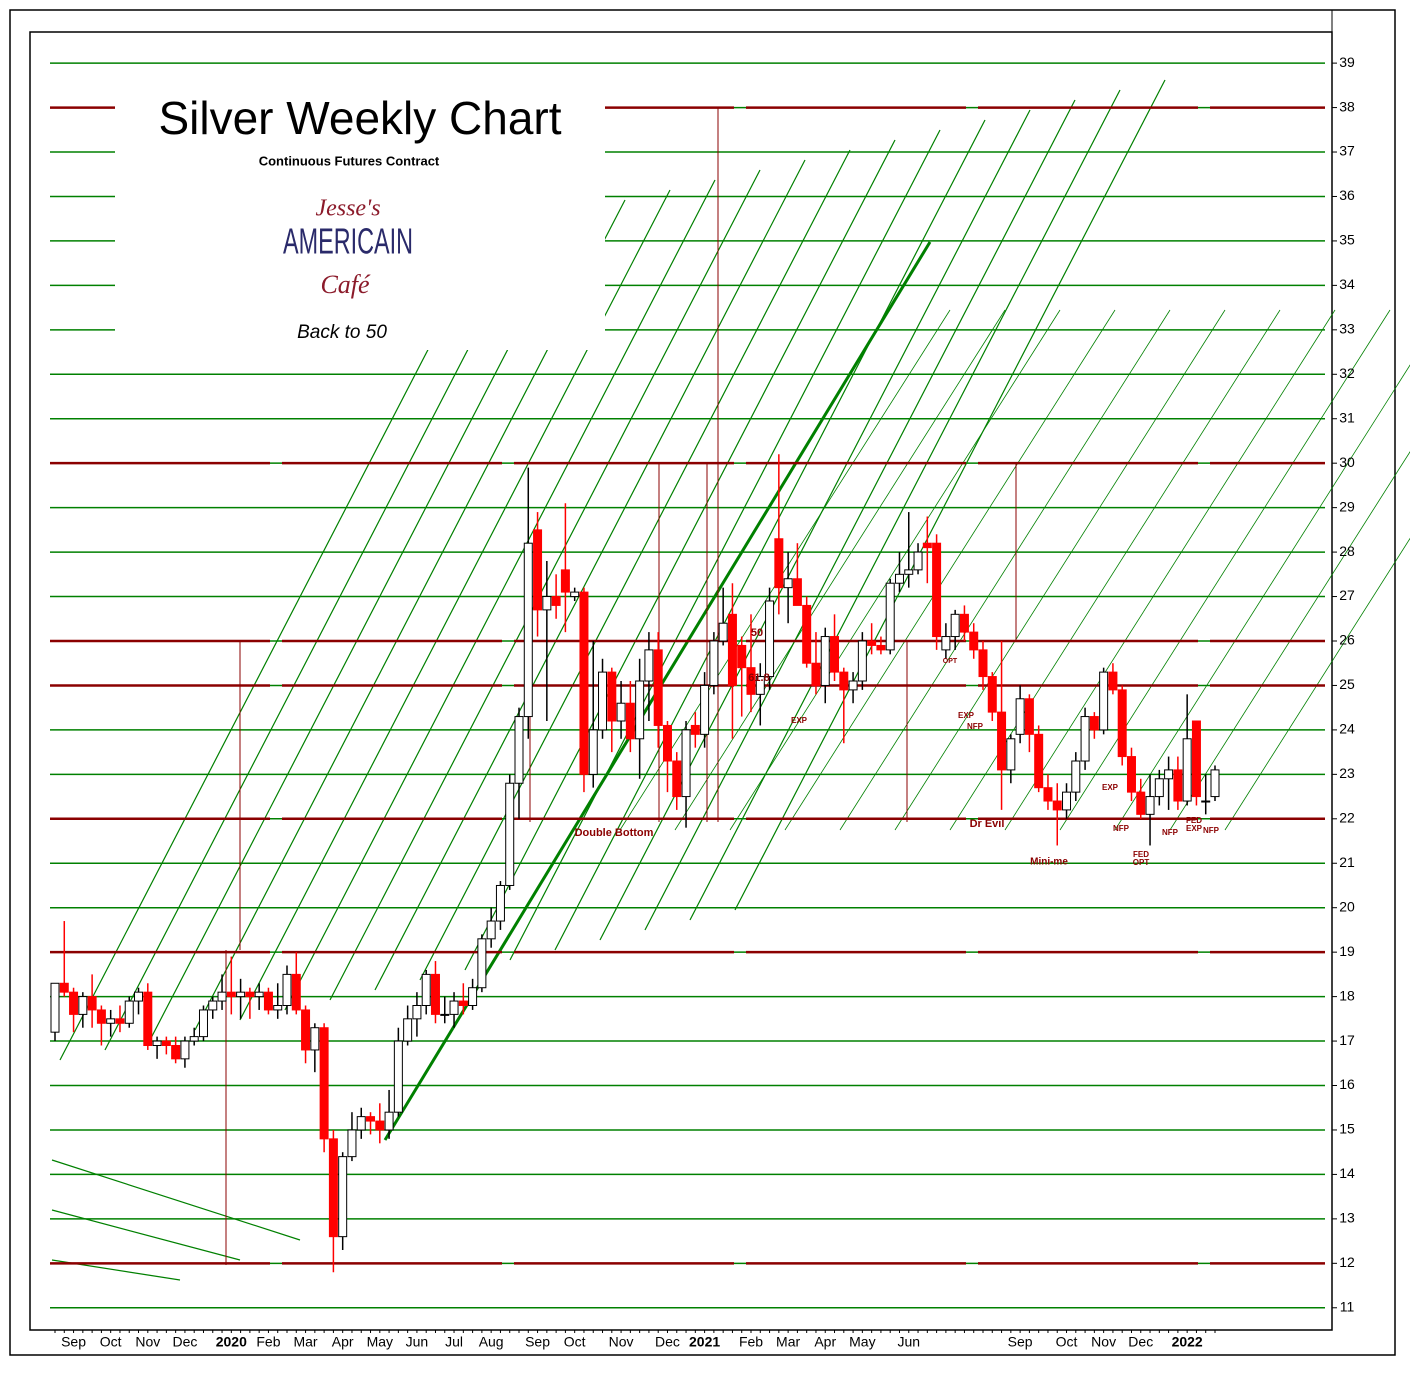 The image size is (1410, 1378). What do you see at coordinates (491, 1342) in the screenshot?
I see `x-tick-label: Aug` at bounding box center [491, 1342].